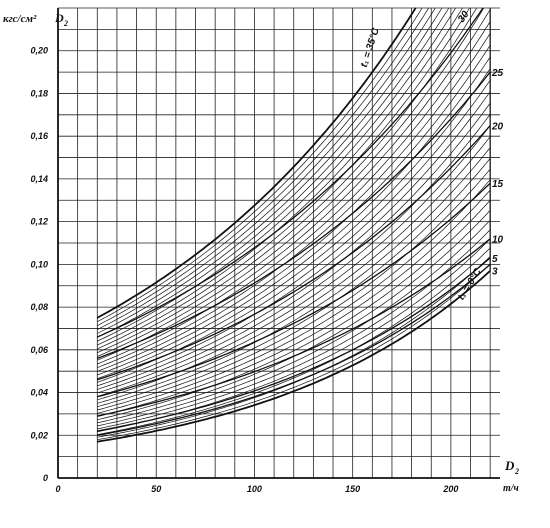 This screenshot has height=528, width=550. What do you see at coordinates (39, 179) in the screenshot?
I see `y-tick-label: 0,14` at bounding box center [39, 179].